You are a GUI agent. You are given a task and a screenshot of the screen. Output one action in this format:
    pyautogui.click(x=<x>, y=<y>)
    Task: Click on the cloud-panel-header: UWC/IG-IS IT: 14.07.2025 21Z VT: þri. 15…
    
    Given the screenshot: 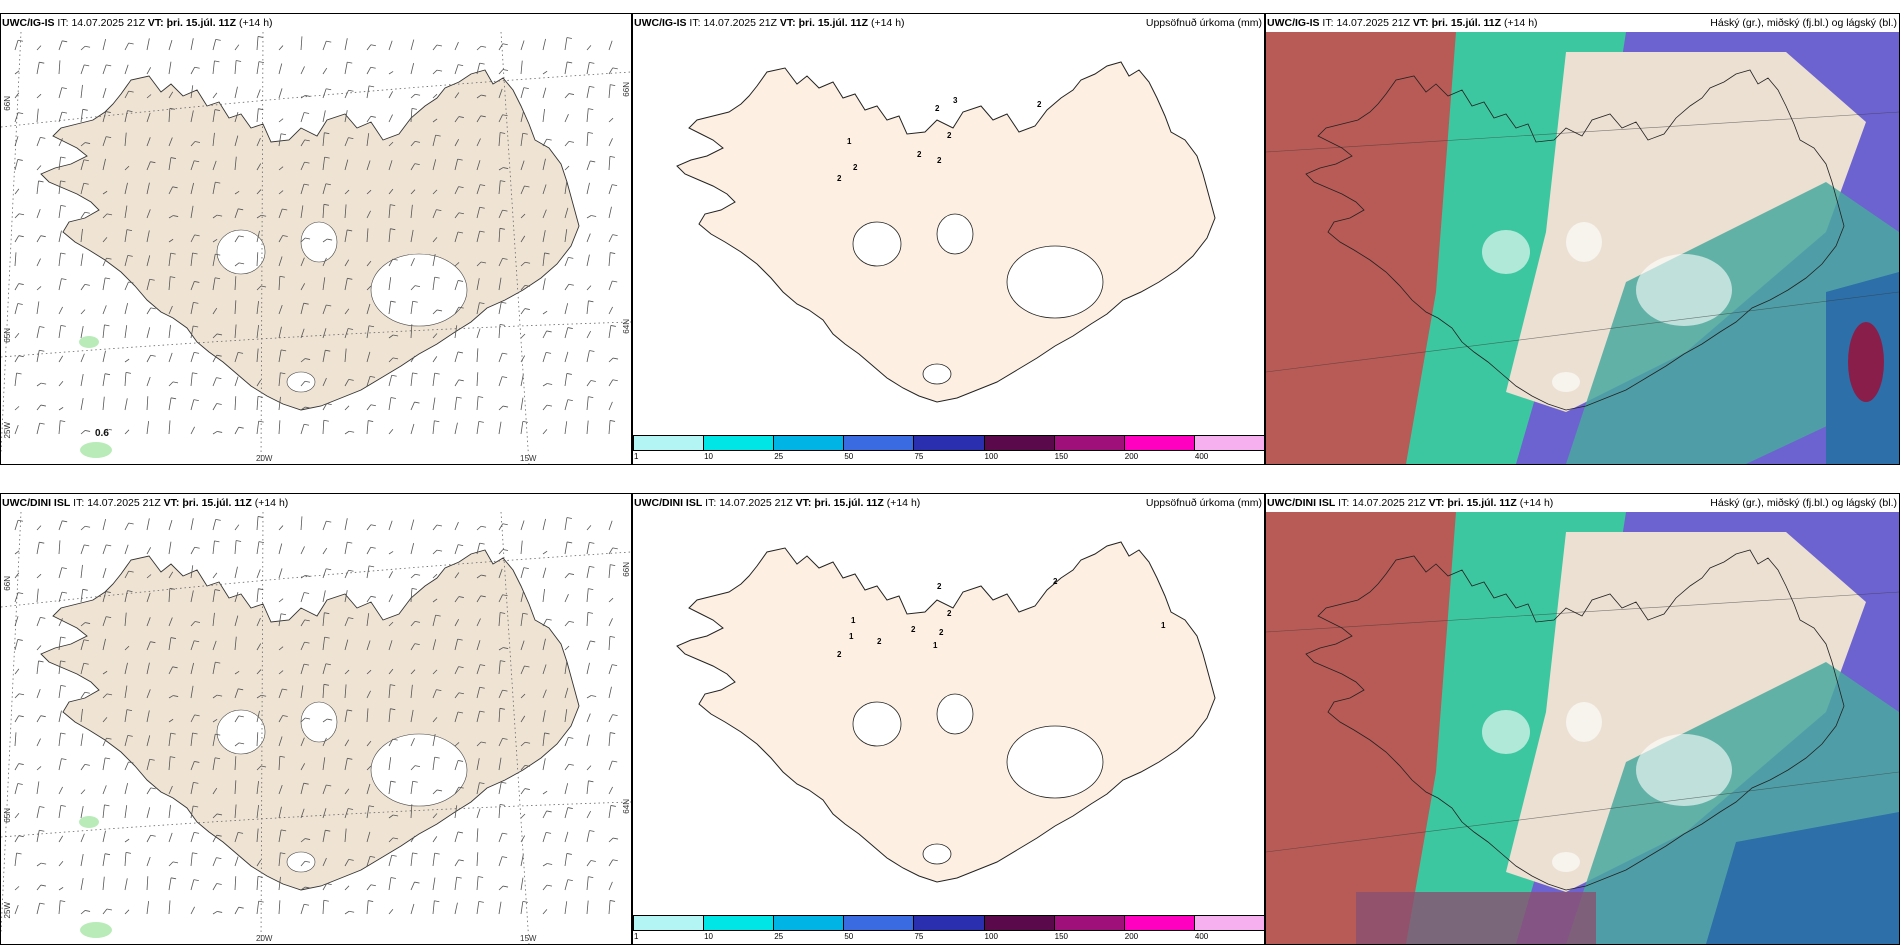 What is the action you would take?
    pyautogui.click(x=1582, y=23)
    